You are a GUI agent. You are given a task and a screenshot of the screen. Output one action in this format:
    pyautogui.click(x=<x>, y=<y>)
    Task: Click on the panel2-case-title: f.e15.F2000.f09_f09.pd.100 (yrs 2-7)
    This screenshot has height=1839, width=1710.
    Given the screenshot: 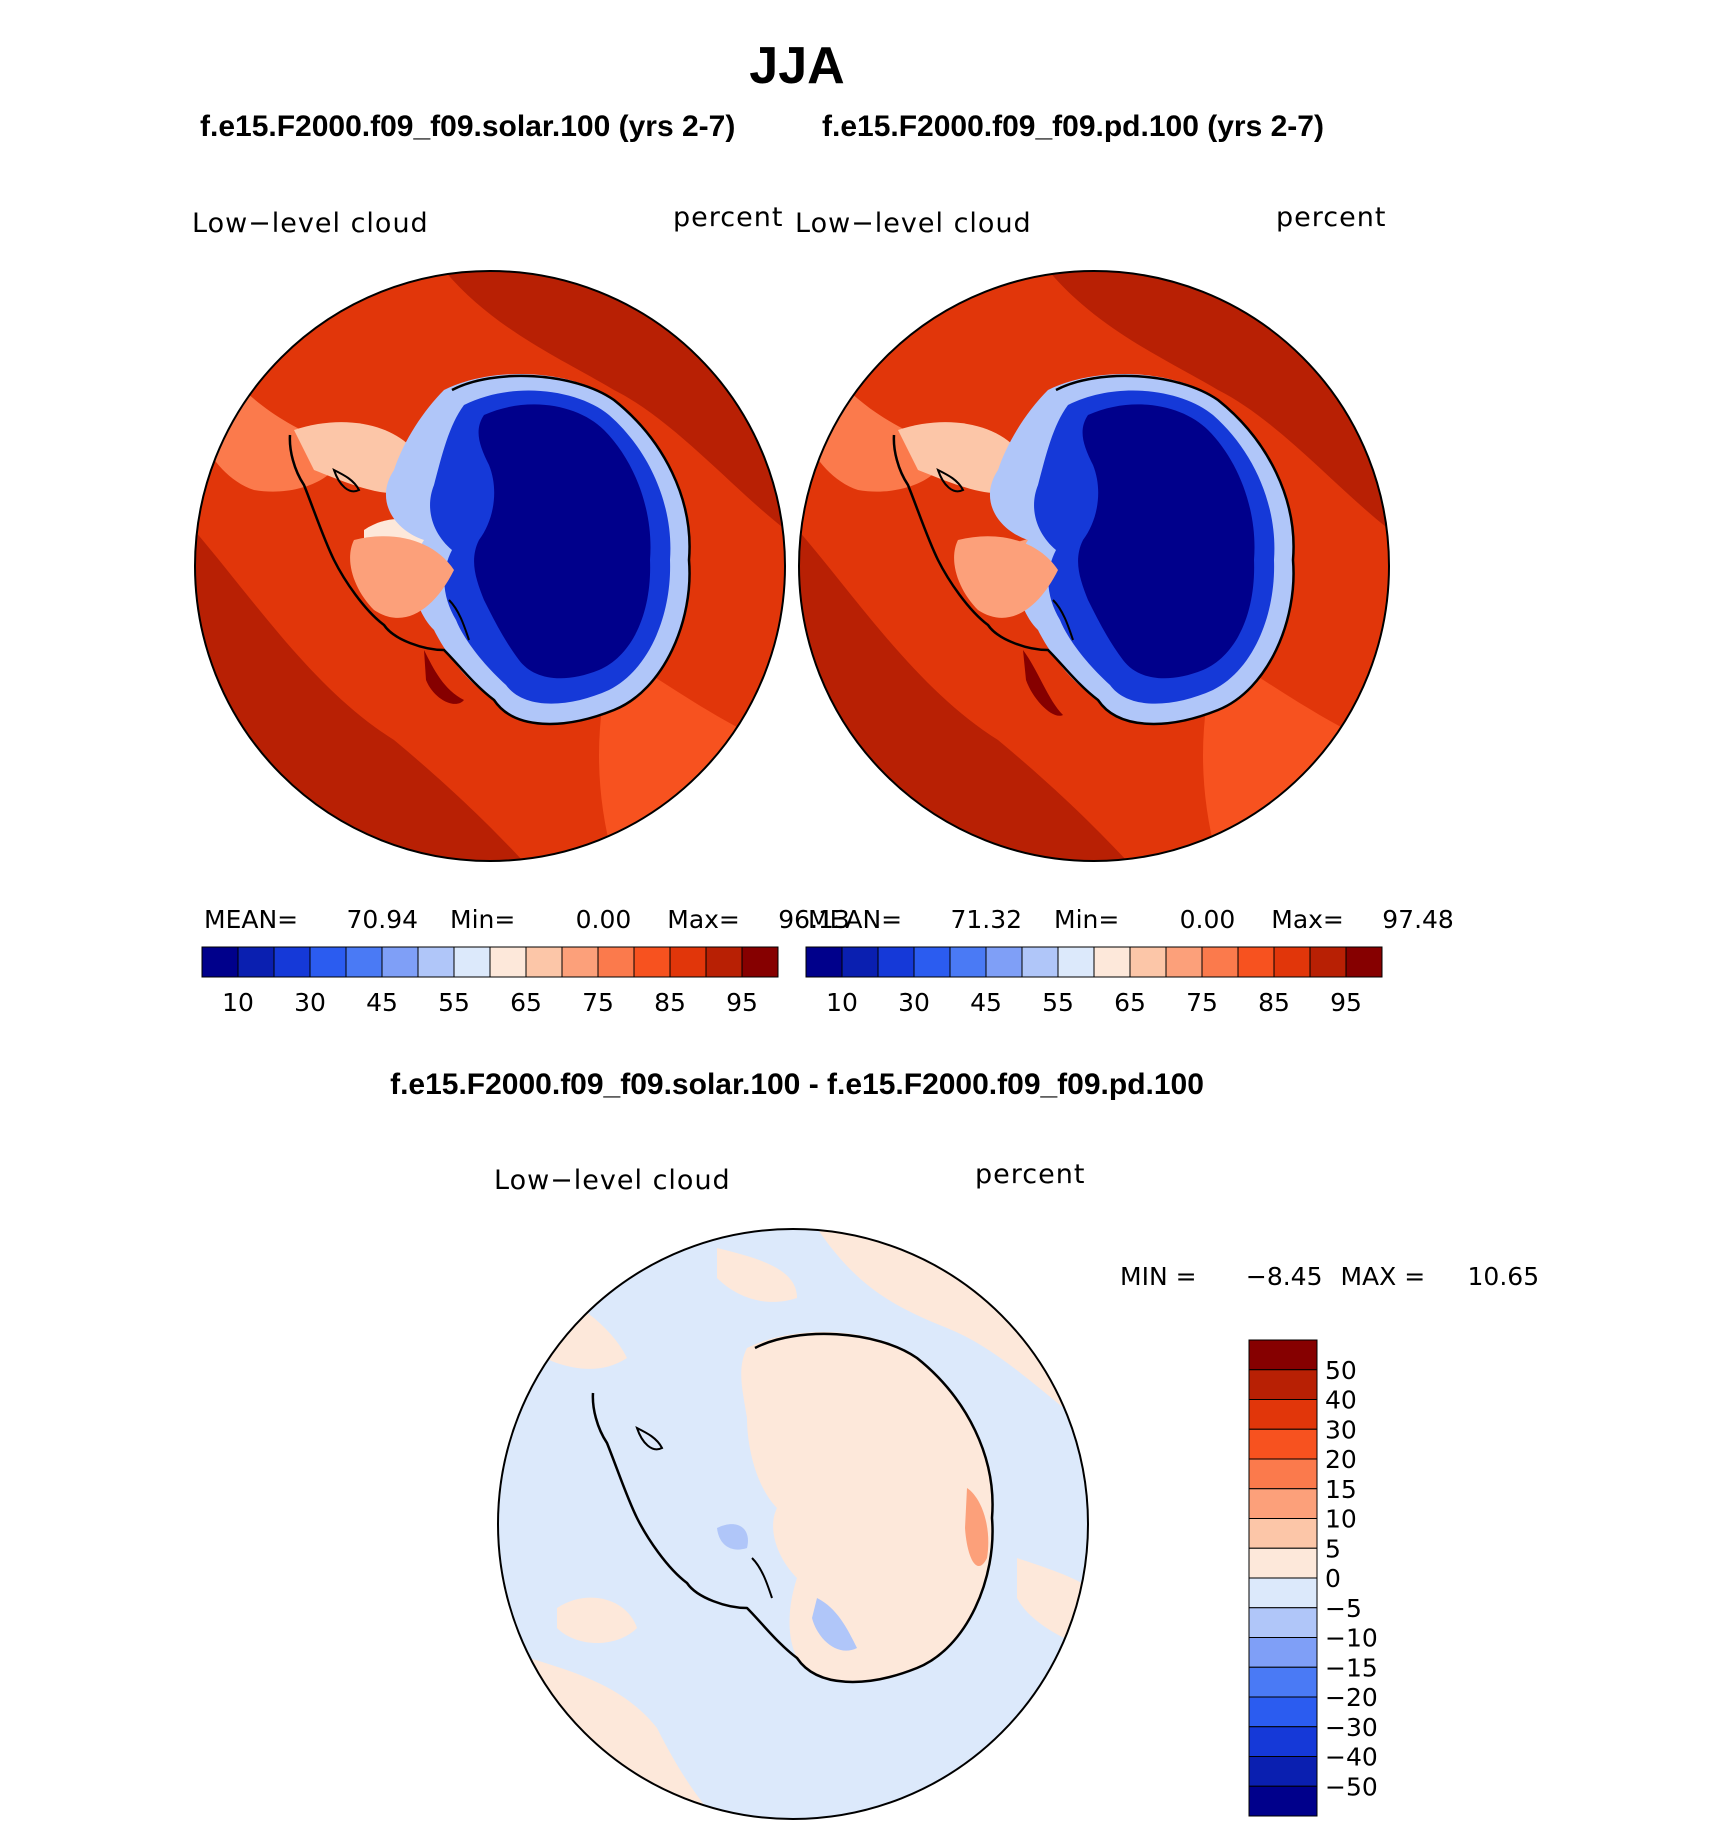 What is the action you would take?
    pyautogui.click(x=1073, y=126)
    